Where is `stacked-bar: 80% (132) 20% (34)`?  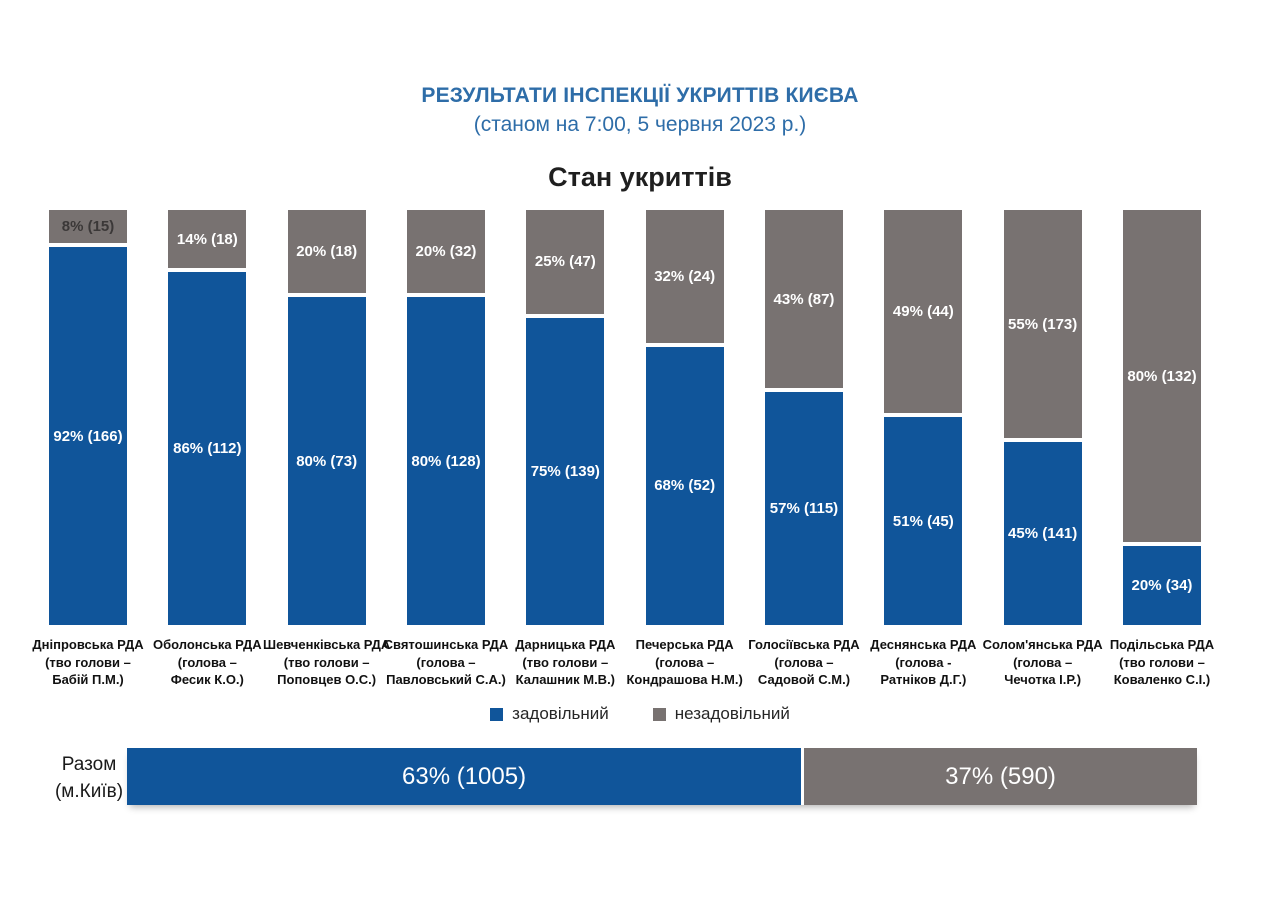
stacked-bar: 80% (132) 20% (34) is located at coordinates (1161, 417).